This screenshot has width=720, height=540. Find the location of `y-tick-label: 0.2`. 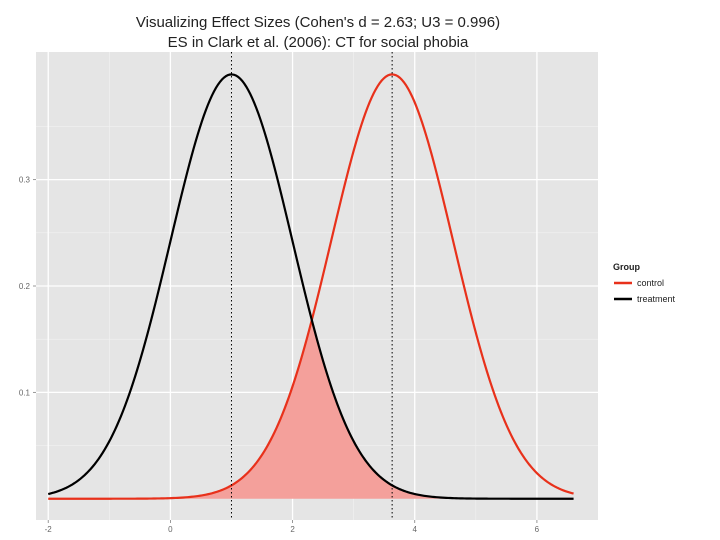

y-tick-label: 0.2 is located at coordinates (25, 286).